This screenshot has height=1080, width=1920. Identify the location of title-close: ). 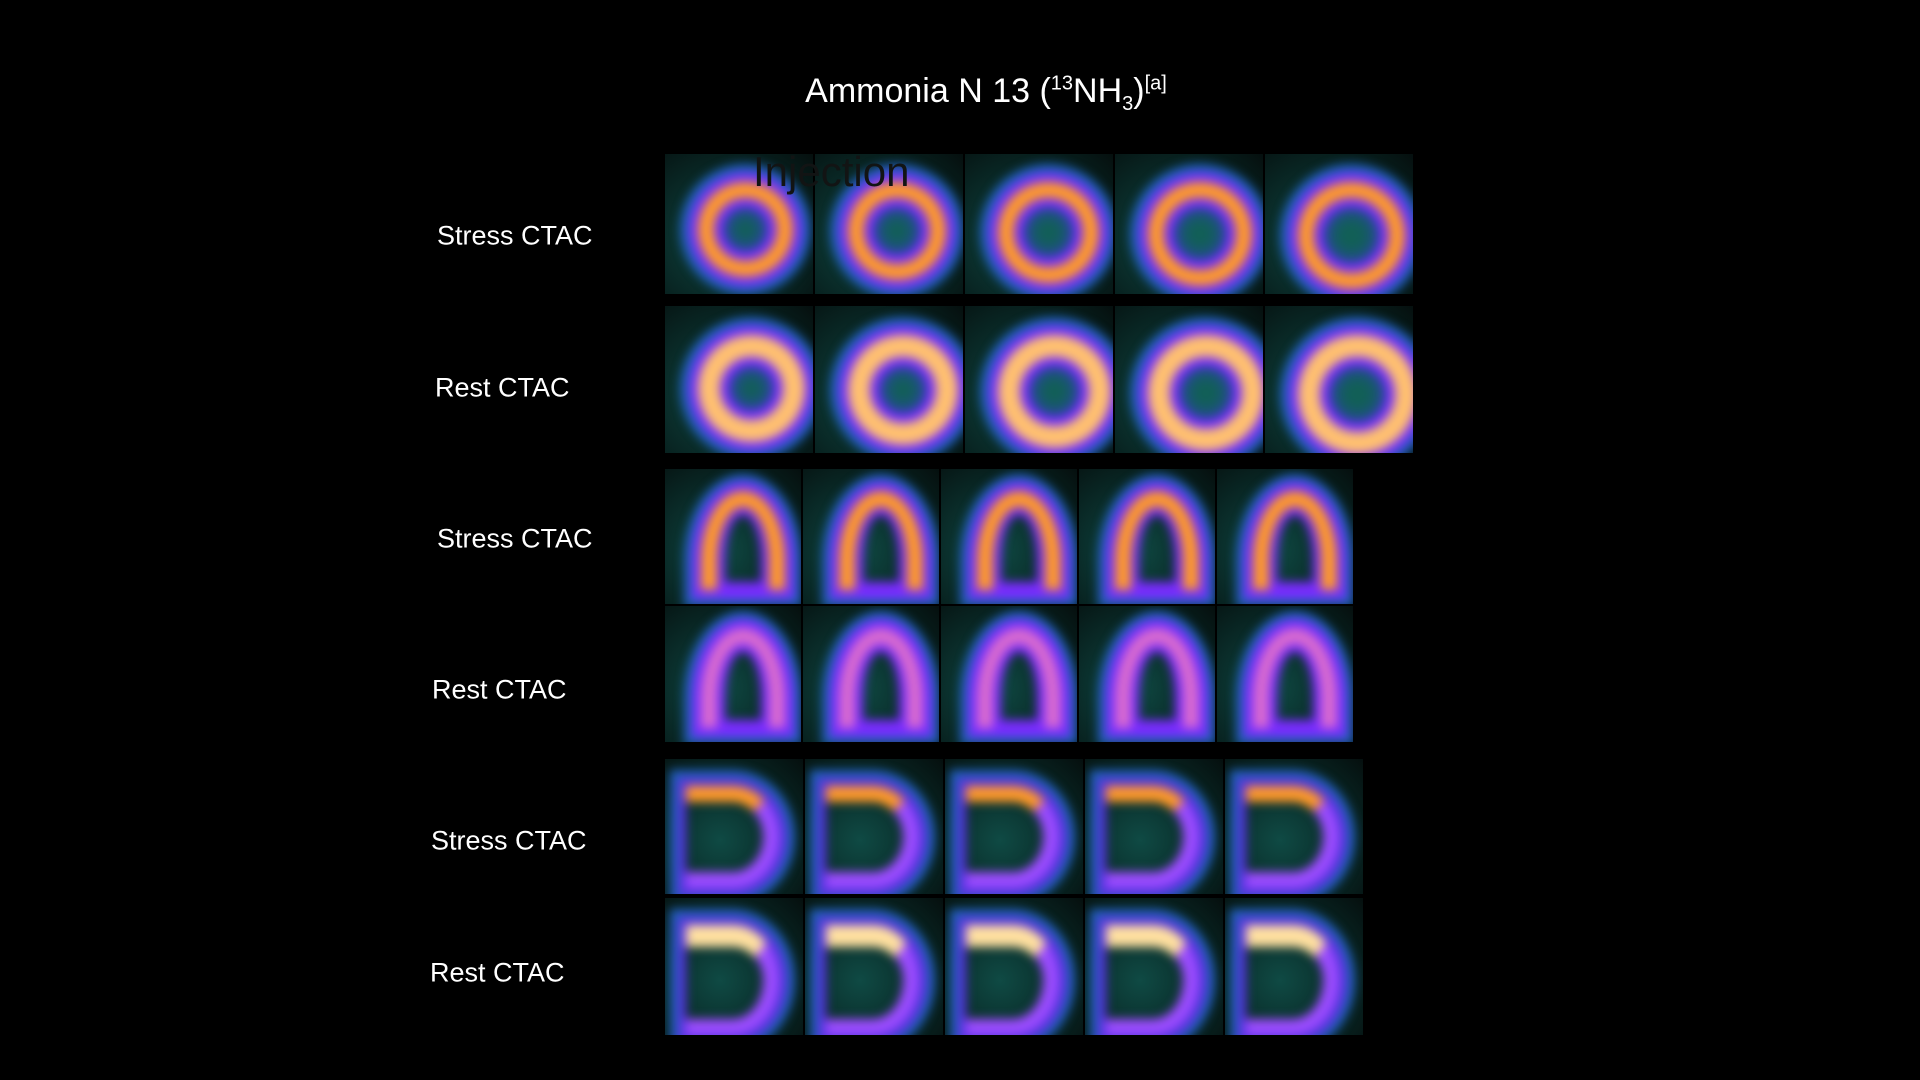
(1139, 91).